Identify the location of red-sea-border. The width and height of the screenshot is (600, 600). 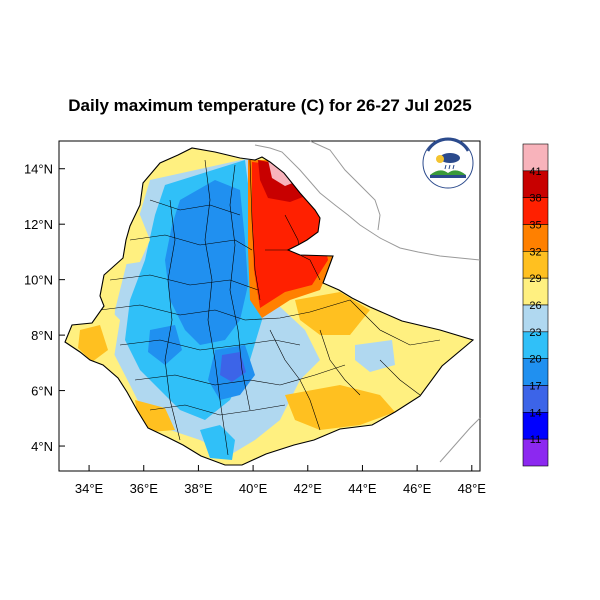
(345, 185).